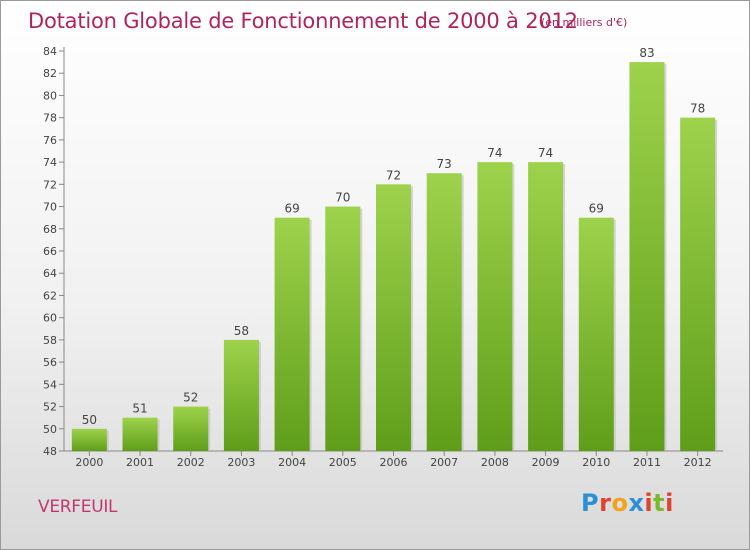  What do you see at coordinates (50, 384) in the screenshot?
I see `y-tick-label: 54` at bounding box center [50, 384].